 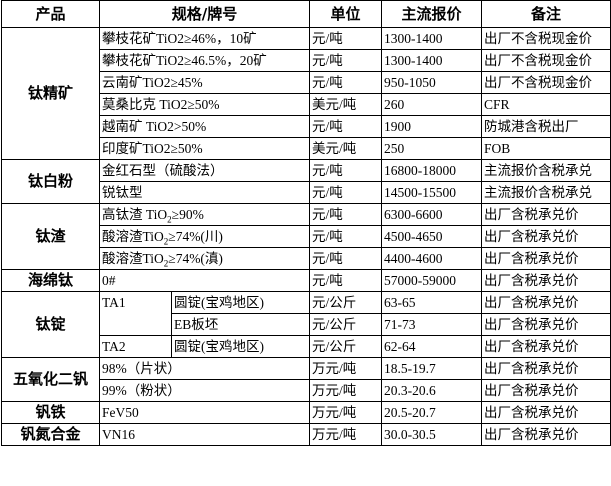 What do you see at coordinates (50, 280) in the screenshot?
I see `product-cell: 海绵钛` at bounding box center [50, 280].